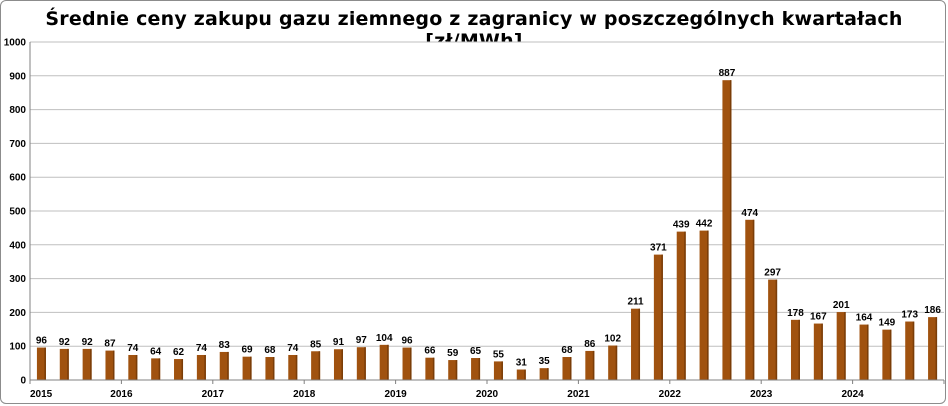 The width and height of the screenshot is (948, 406). What do you see at coordinates (121, 394) in the screenshot?
I see `x-tick-label: 2016` at bounding box center [121, 394].